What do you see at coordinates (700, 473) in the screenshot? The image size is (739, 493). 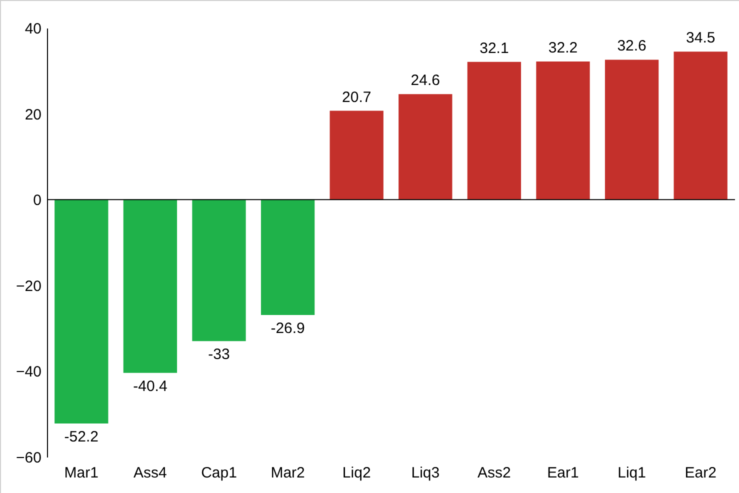 I see `x-tick-label: Ear2` at bounding box center [700, 473].